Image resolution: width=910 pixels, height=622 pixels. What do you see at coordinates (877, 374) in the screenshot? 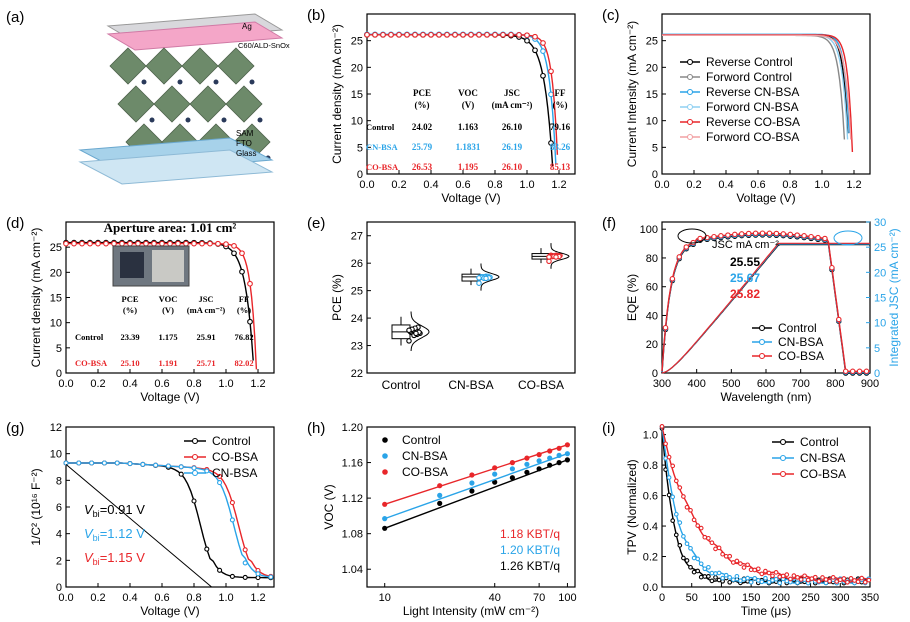
I see `y2-tick-label: 0` at bounding box center [877, 374].